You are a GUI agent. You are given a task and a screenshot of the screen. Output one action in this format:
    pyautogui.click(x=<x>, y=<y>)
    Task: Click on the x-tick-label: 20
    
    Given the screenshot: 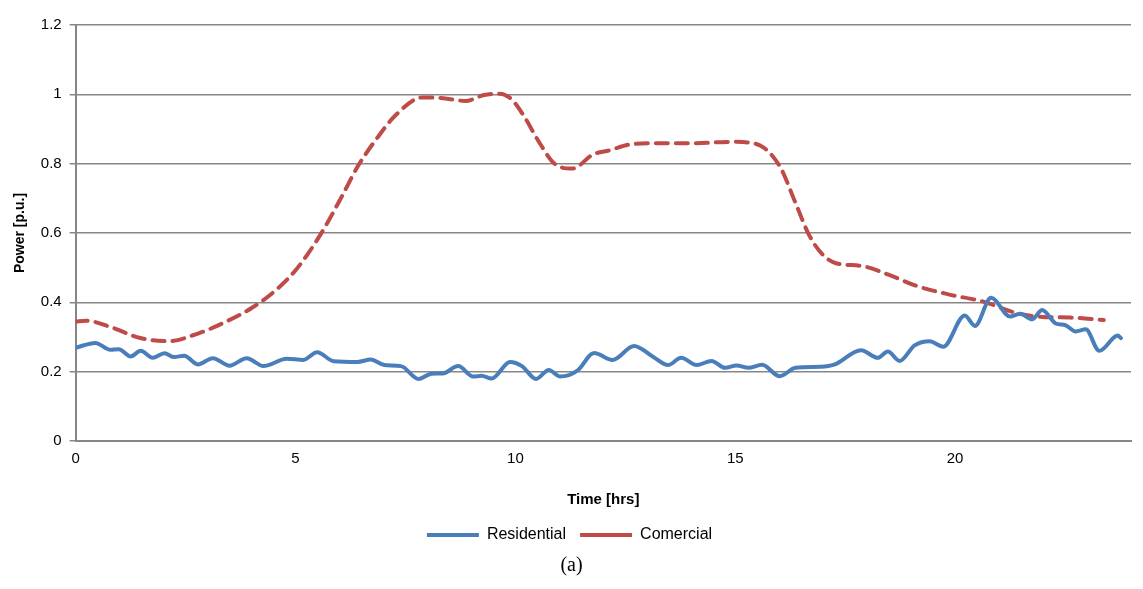 What is the action you would take?
    pyautogui.click(x=955, y=458)
    